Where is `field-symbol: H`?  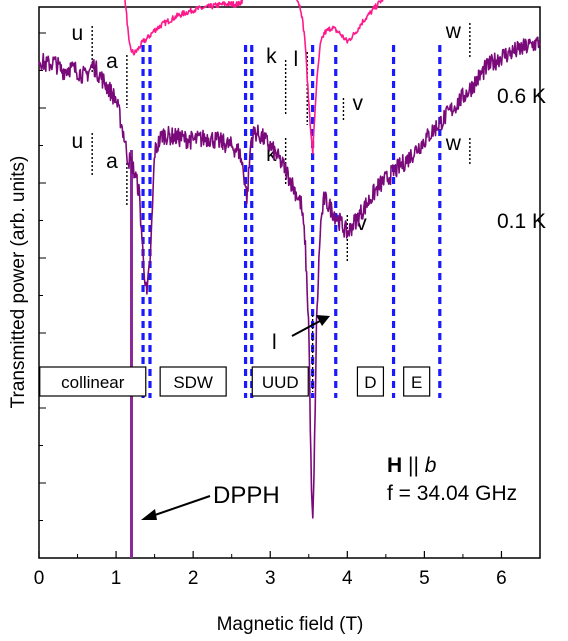 field-symbol: H is located at coordinates (394, 465).